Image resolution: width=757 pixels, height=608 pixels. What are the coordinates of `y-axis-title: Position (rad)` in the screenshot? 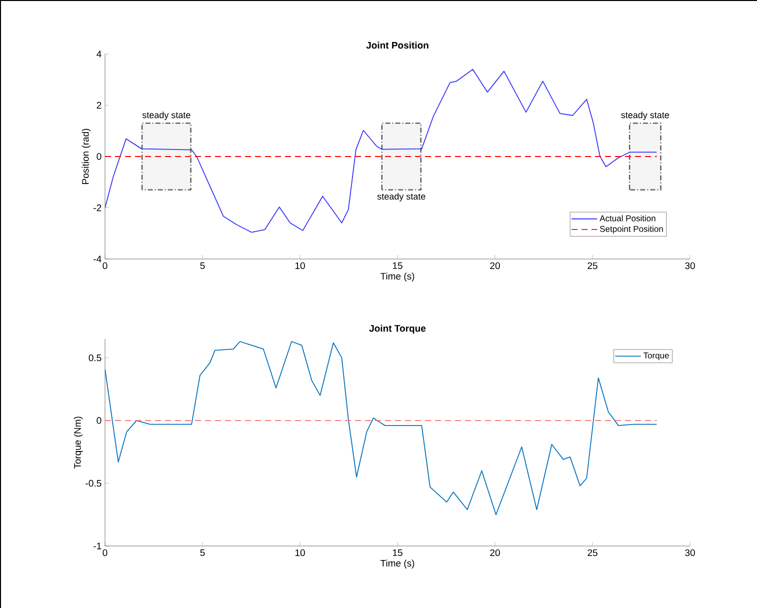 It's located at (86, 156).